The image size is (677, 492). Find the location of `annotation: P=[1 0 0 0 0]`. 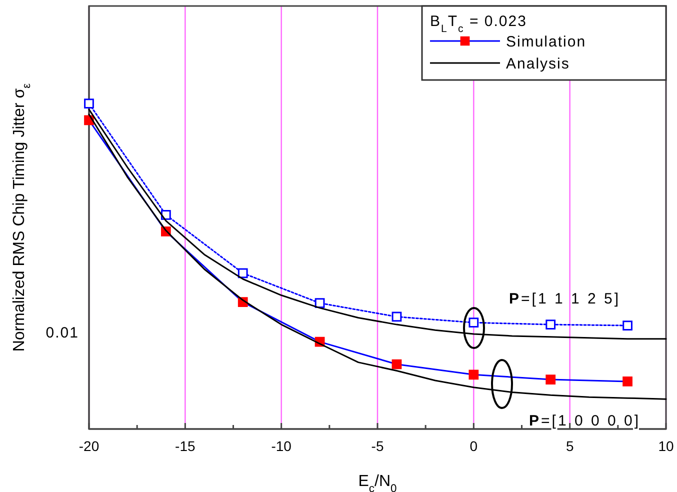

annotation: P=[1 0 0 0 0] is located at coordinates (584, 421).